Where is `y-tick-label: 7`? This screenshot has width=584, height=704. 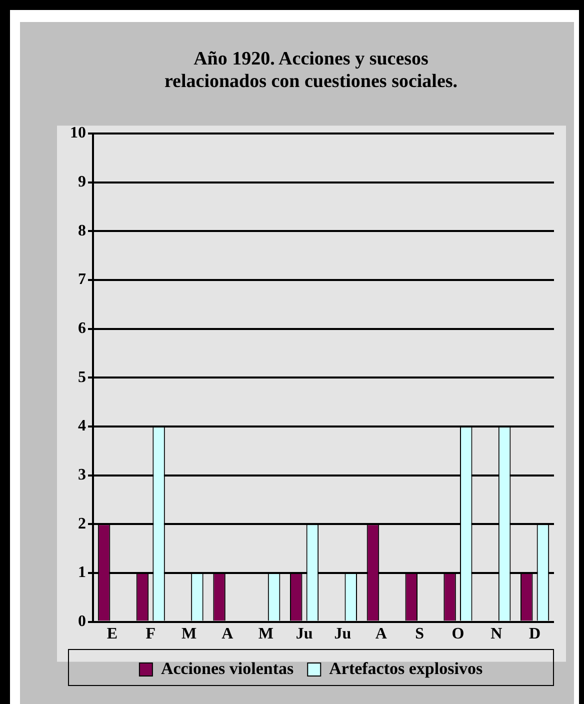 y-tick-label: 7 is located at coordinates (82, 279).